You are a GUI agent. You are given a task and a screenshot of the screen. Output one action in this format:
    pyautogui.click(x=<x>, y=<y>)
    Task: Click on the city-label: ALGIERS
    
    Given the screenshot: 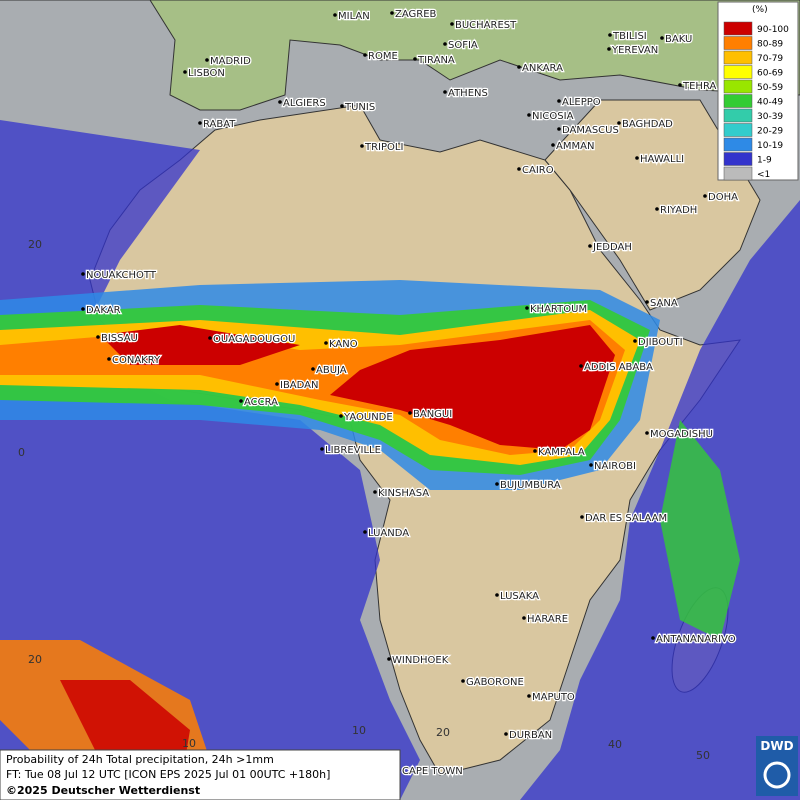 What is the action you would take?
    pyautogui.click(x=304, y=103)
    